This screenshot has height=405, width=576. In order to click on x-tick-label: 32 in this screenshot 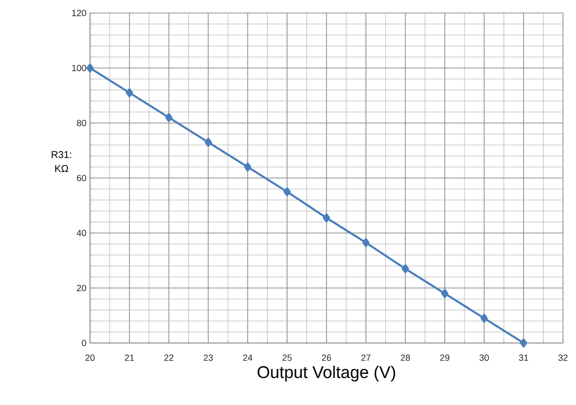, I will do `click(563, 357)`.